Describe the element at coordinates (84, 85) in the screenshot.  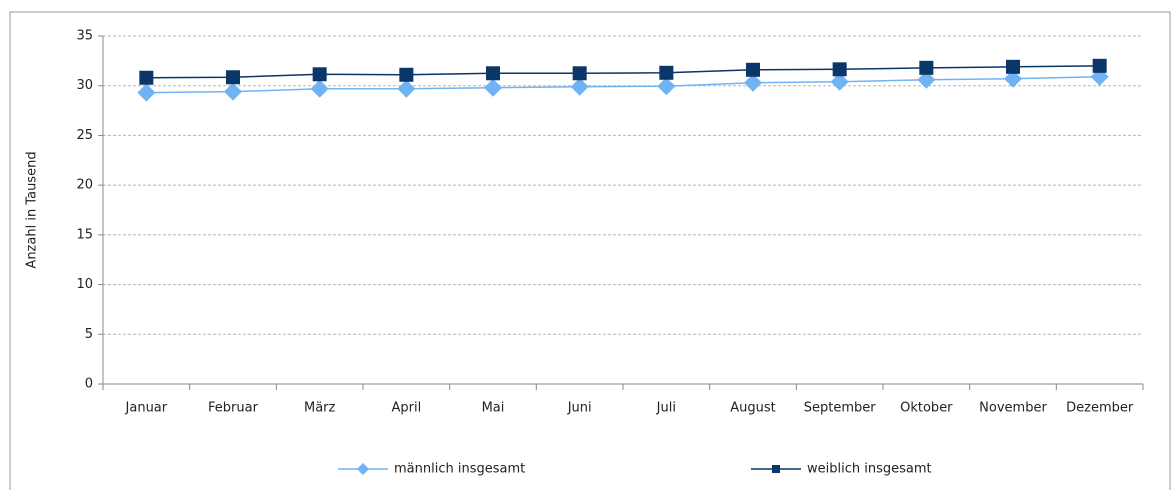
I see `y-tick-label: 30` at that location.